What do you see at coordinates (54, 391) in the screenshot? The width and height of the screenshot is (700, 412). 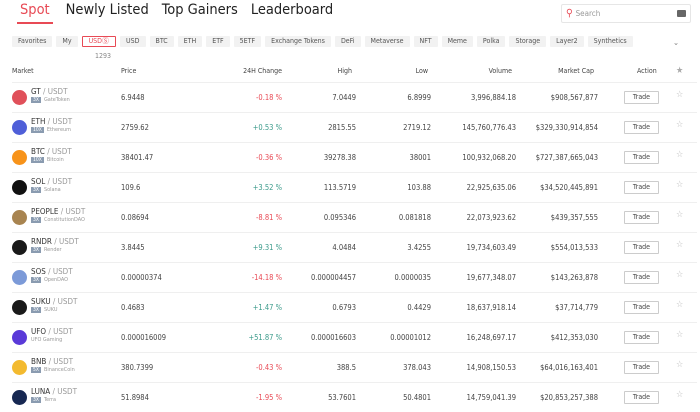 I see `pair-name: LUNA / USDT` at bounding box center [54, 391].